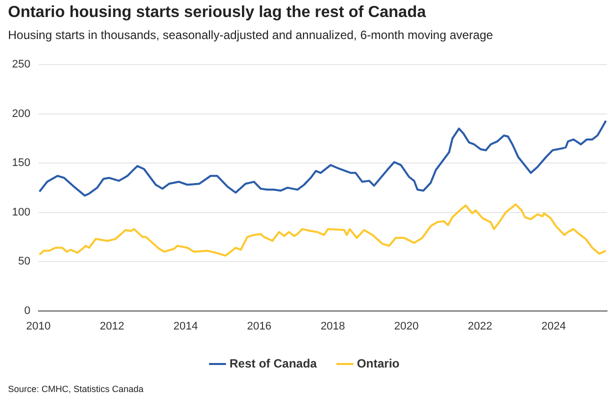 The image size is (609, 401). I want to click on y-tick-label: 100, so click(21, 212).